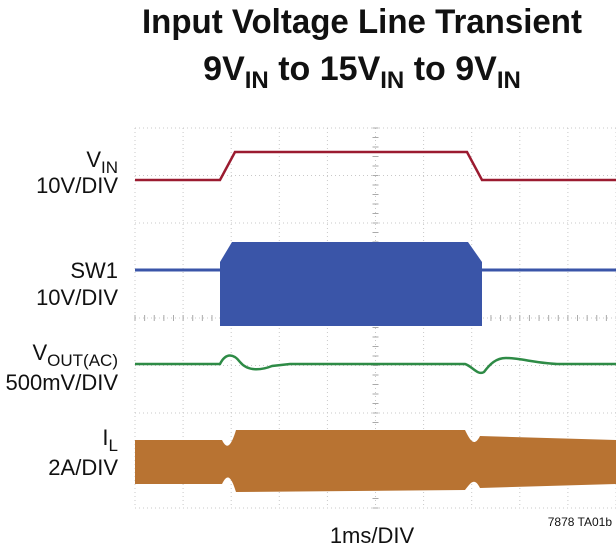  I want to click on il-trace, so click(375, 461).